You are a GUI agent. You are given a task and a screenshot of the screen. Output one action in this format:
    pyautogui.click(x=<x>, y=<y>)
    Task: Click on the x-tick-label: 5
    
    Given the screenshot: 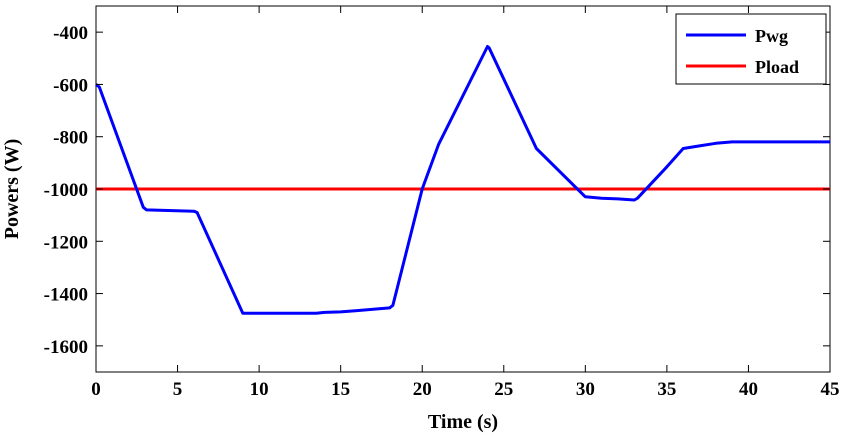 What is the action you would take?
    pyautogui.click(x=178, y=389)
    